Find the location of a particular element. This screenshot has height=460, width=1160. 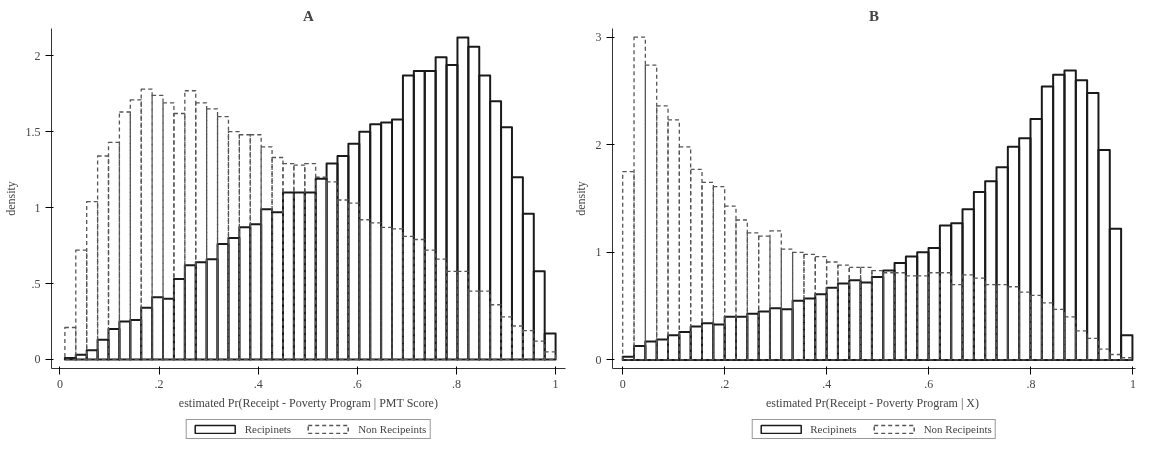

x-axis-title: estimated Pr(Receipt - Poverty Program | X) is located at coordinates (872, 402).